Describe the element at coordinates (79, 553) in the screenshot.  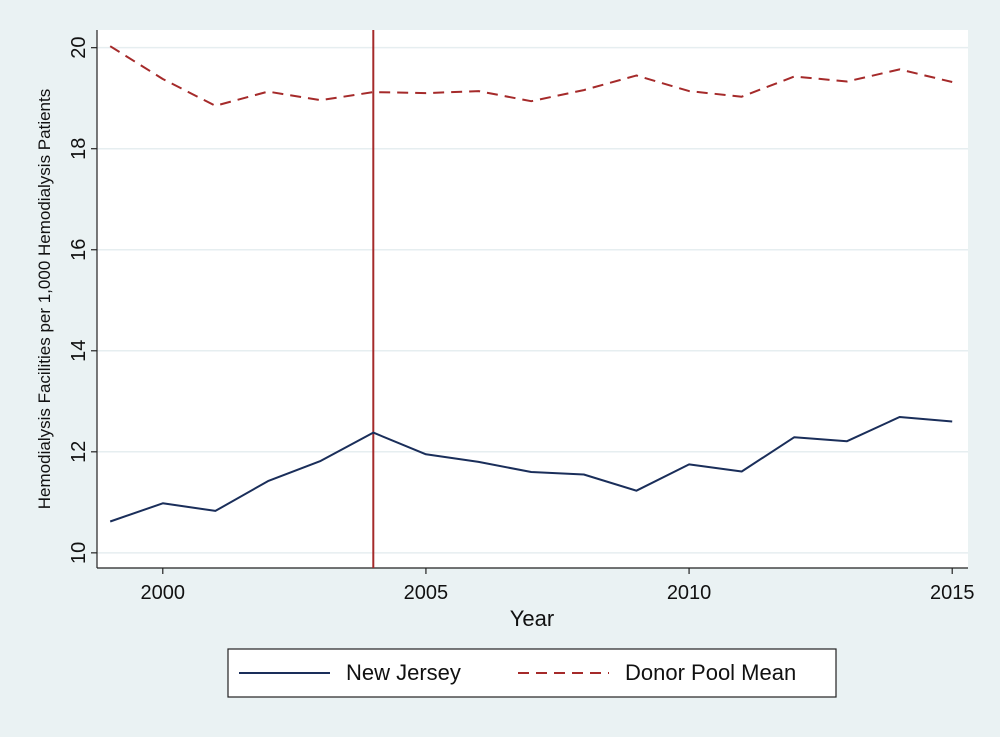
I see `y-tick-label-10: 10` at that location.